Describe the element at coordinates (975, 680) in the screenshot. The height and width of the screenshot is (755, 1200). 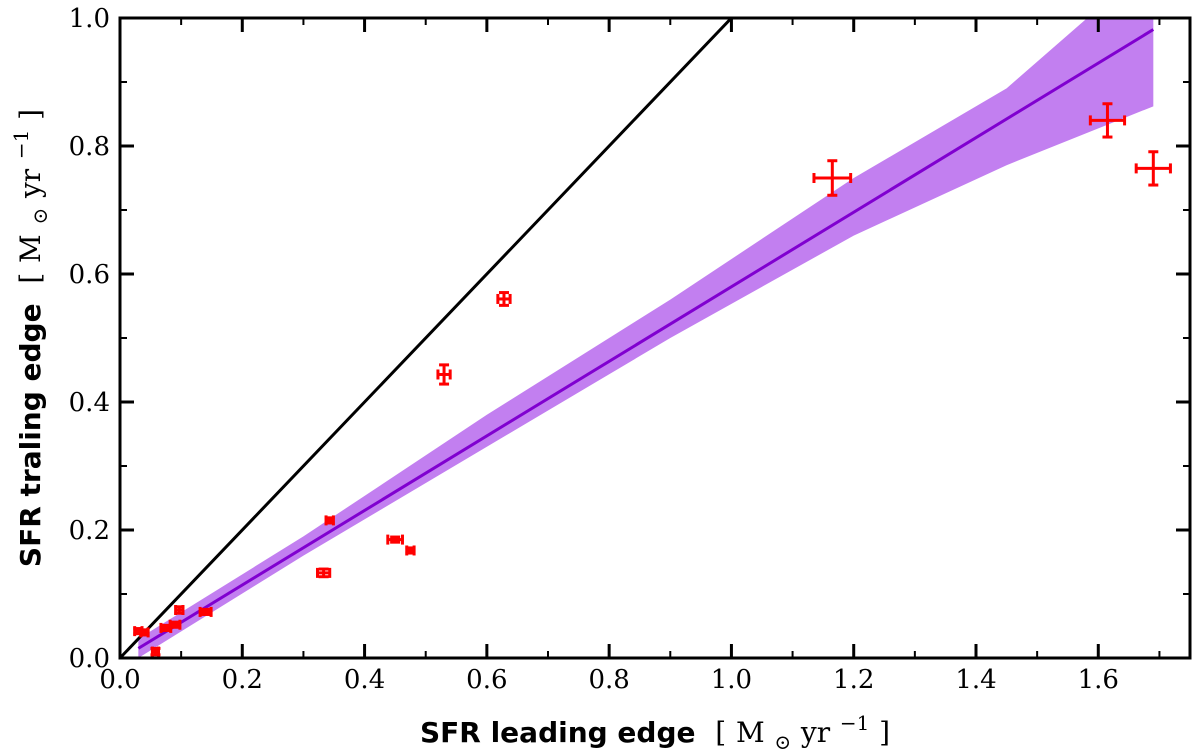
I see `x-tick-label: 1.4` at that location.